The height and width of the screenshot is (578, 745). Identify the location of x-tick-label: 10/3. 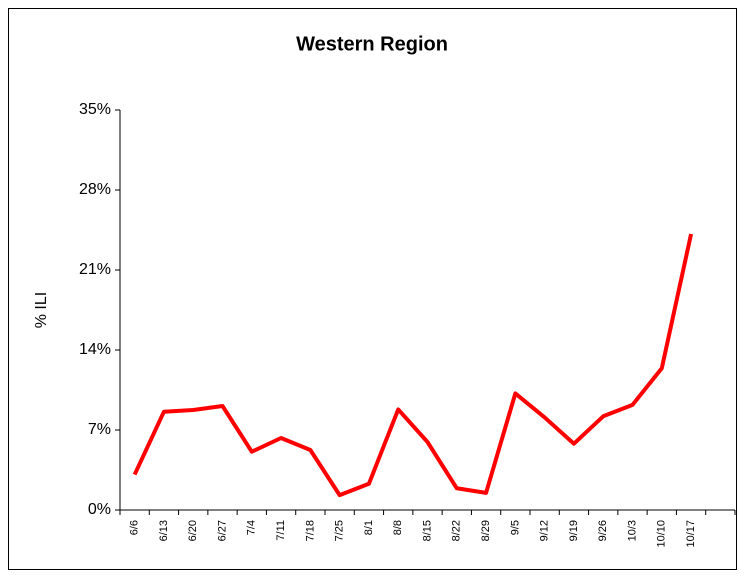
(632, 530).